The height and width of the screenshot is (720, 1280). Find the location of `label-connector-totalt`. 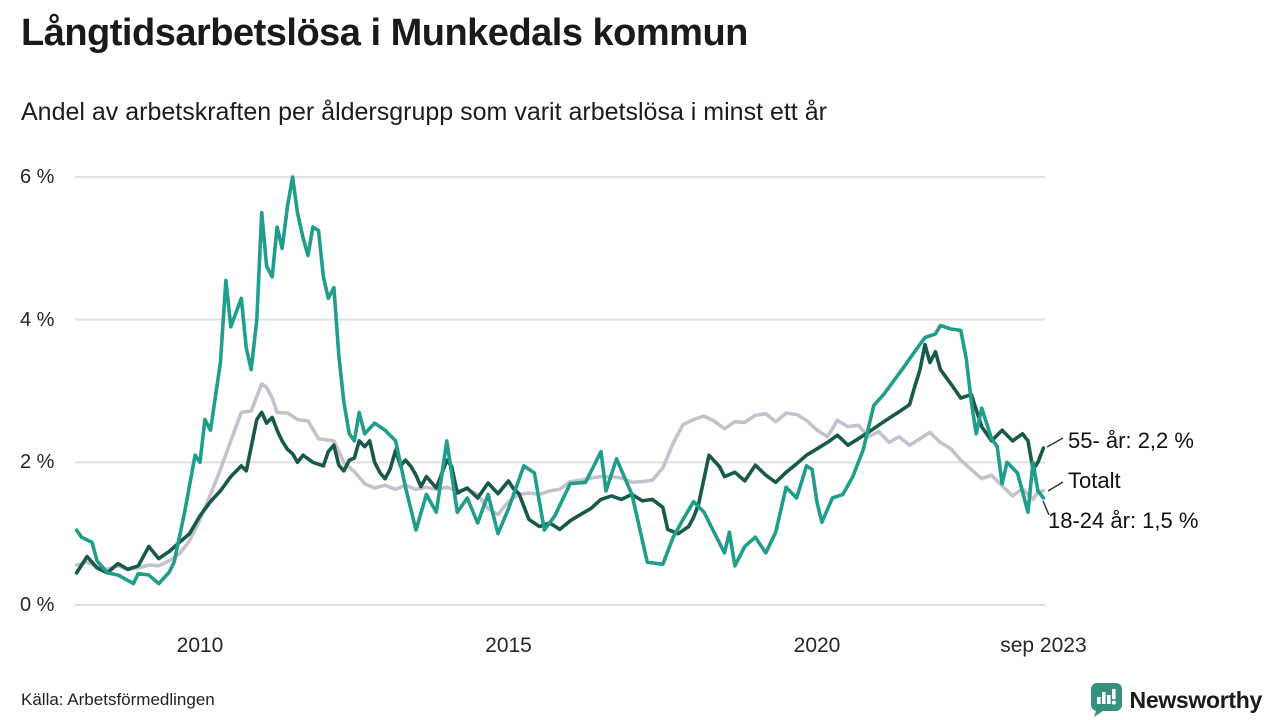

label-connector-totalt is located at coordinates (1055, 486).